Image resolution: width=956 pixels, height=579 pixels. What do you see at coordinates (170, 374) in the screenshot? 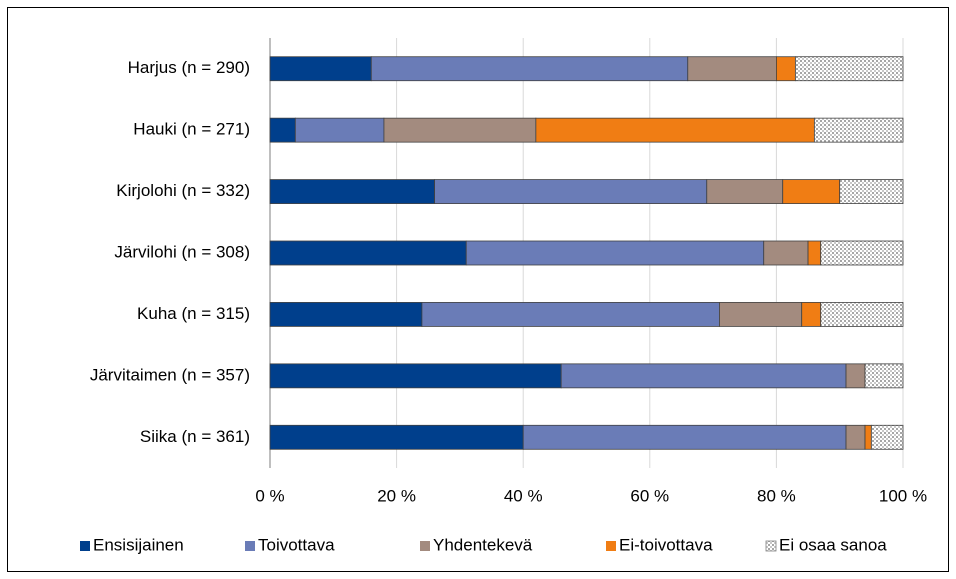
I see `y-tick-label: Järvitaimen (n = 357)` at bounding box center [170, 374].